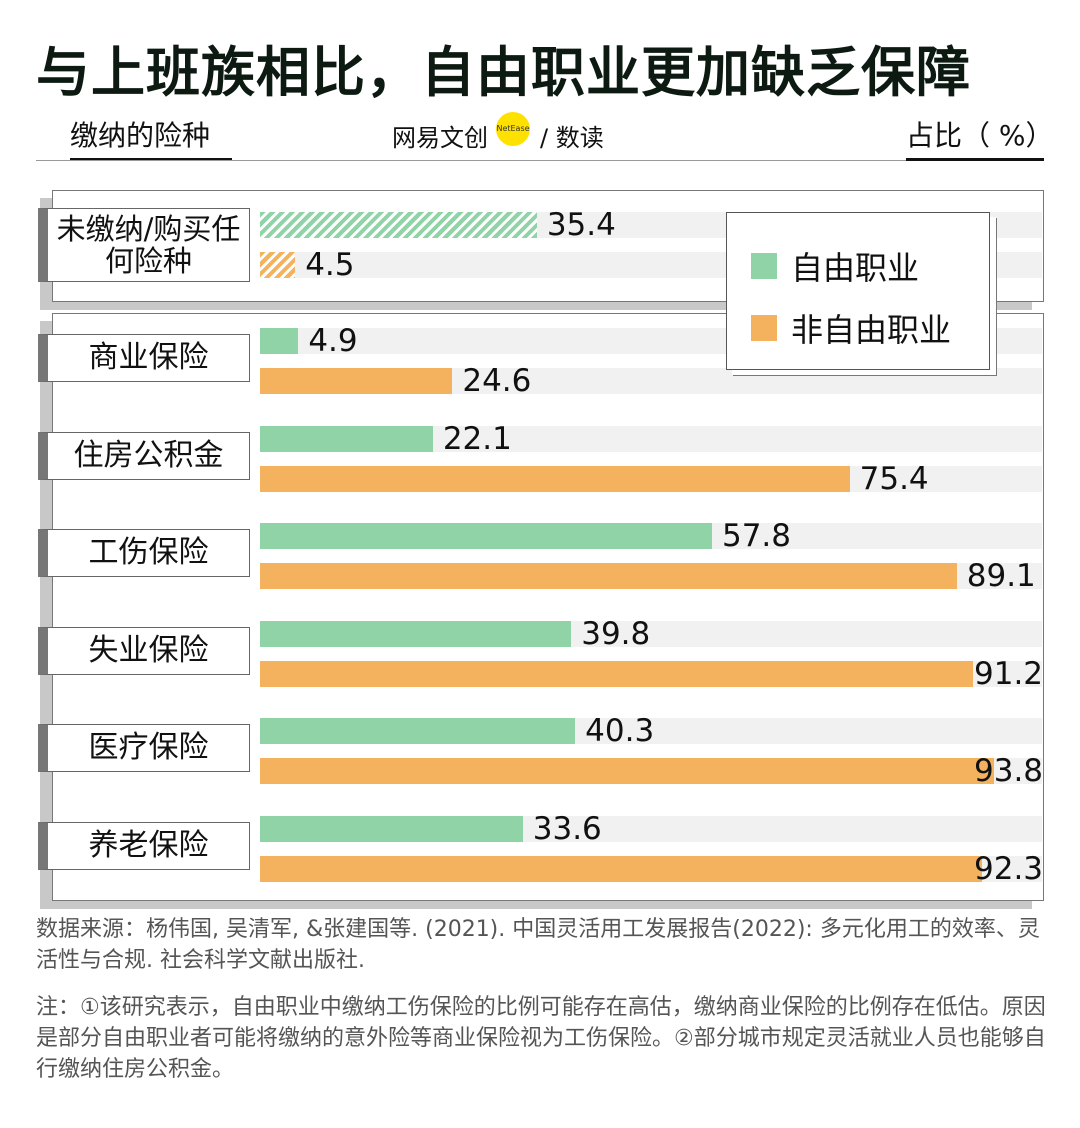 The image size is (1080, 1128). I want to click on value-label-nonfree: 91.2, so click(1009, 674).